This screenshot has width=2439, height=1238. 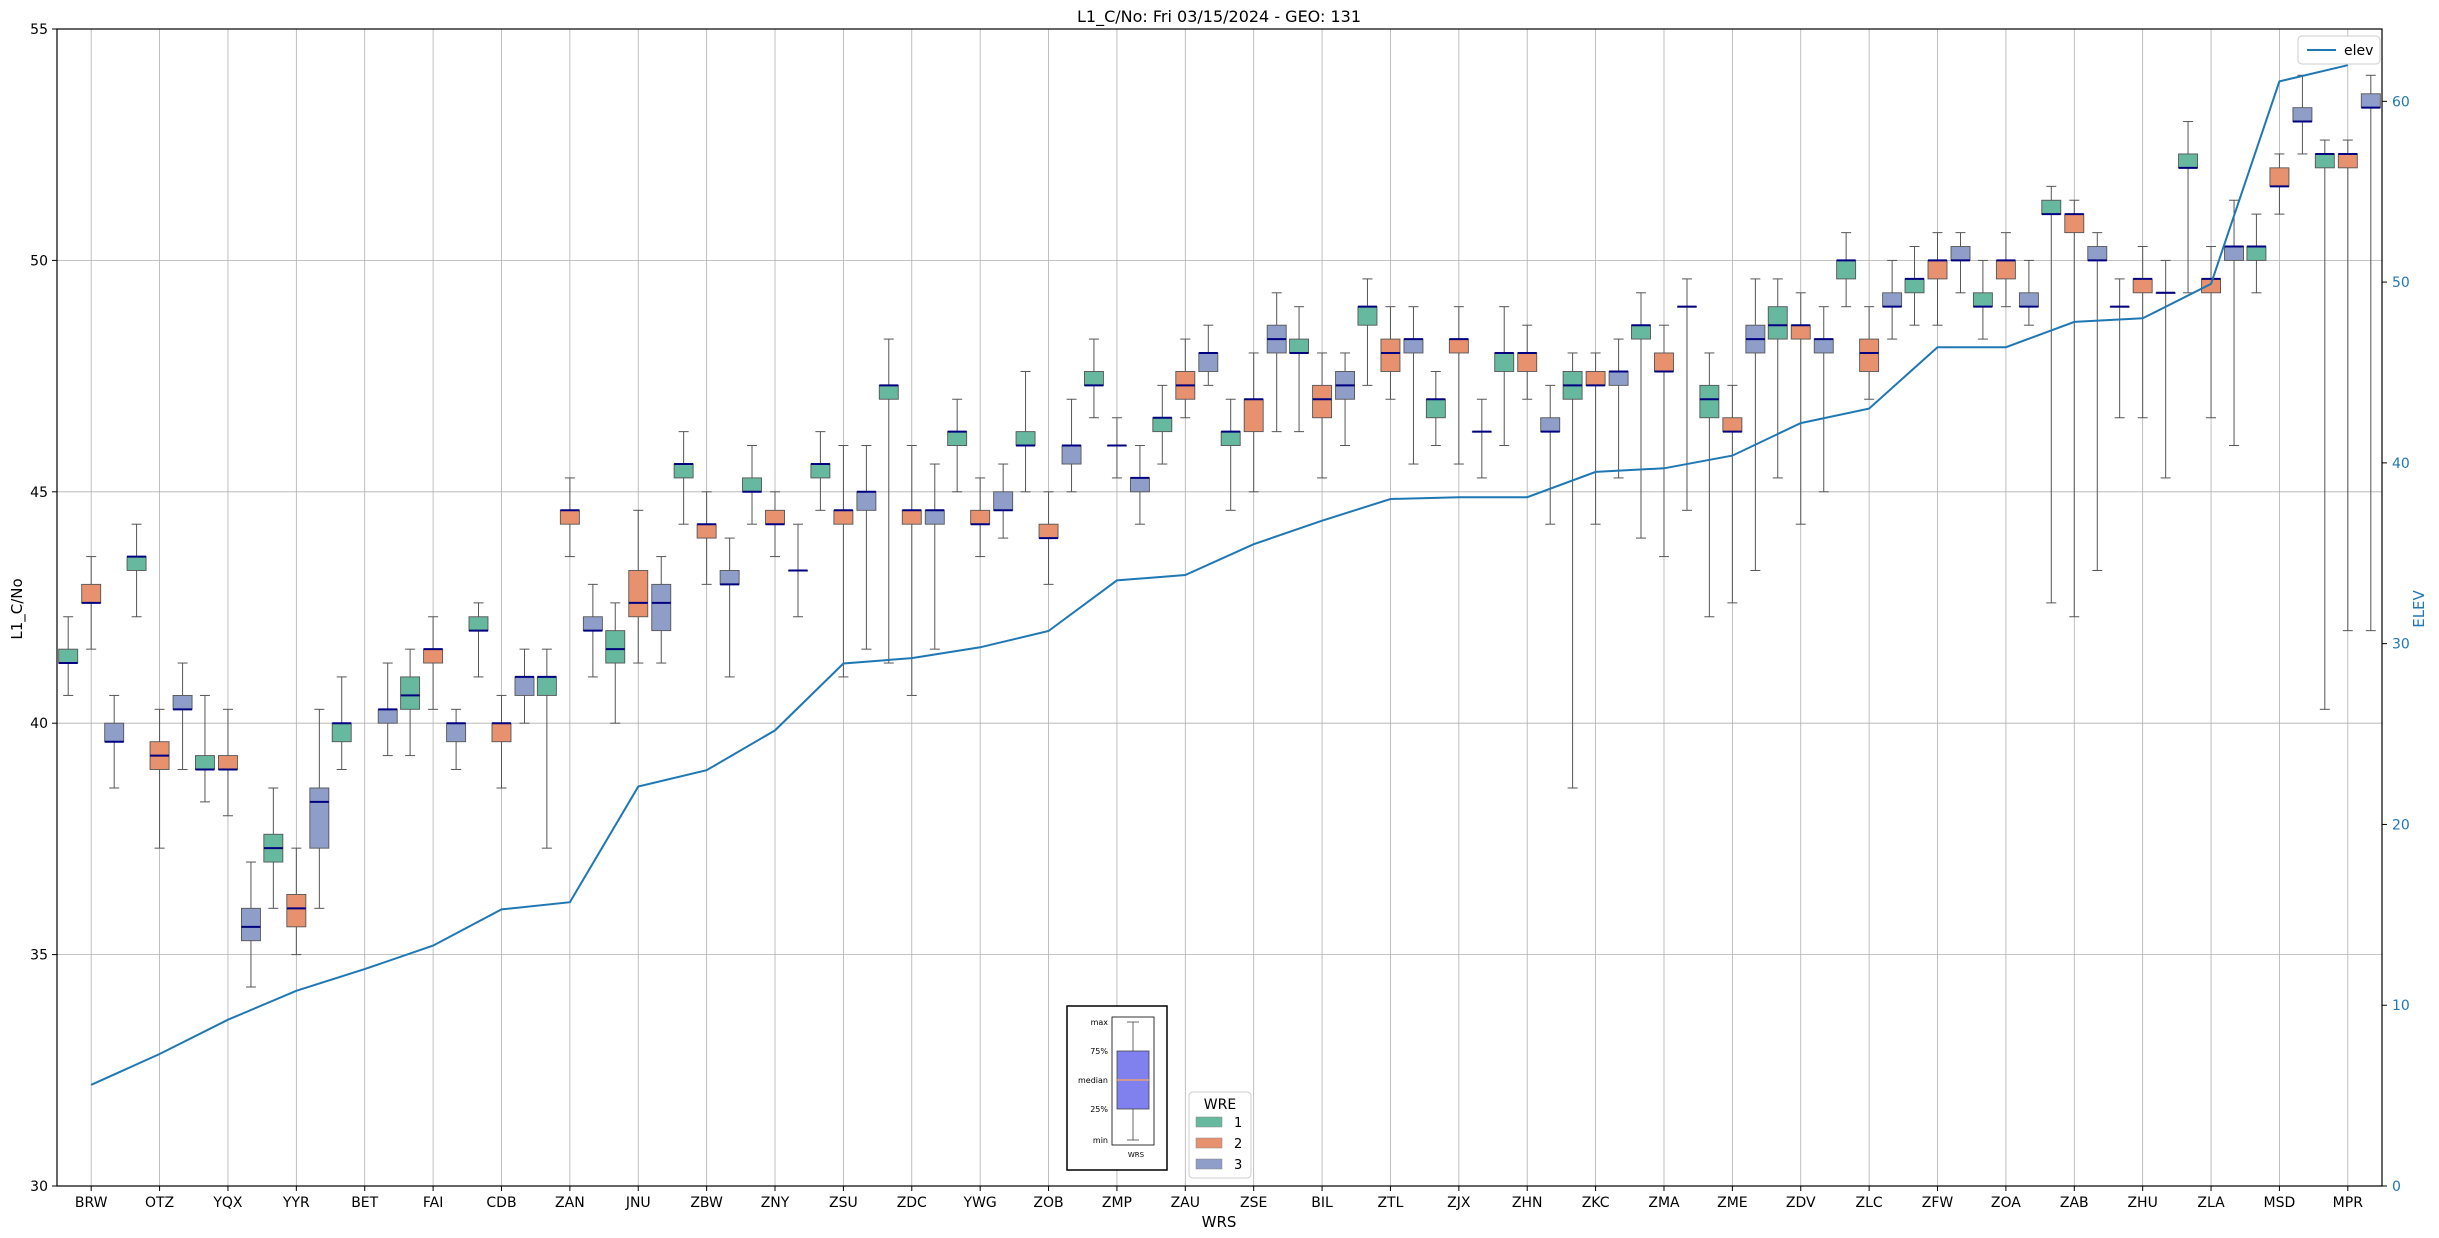 I want to click on x-tick-label: ZOA, so click(x=2006, y=1203).